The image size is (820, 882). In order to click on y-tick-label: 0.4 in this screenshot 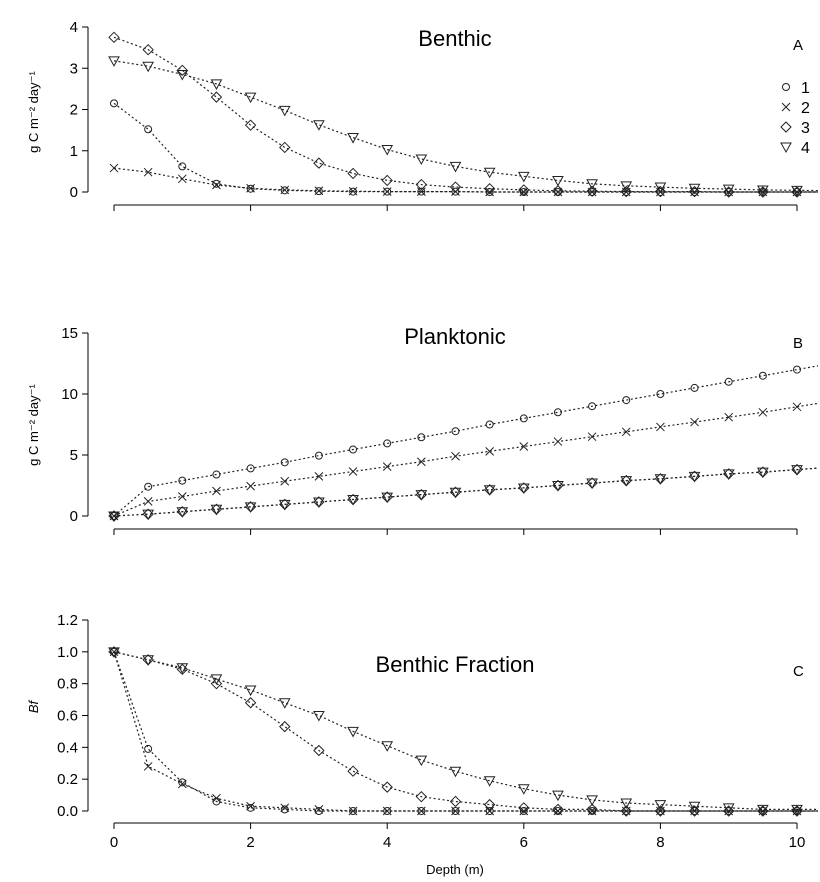, I will do `click(67, 747)`.